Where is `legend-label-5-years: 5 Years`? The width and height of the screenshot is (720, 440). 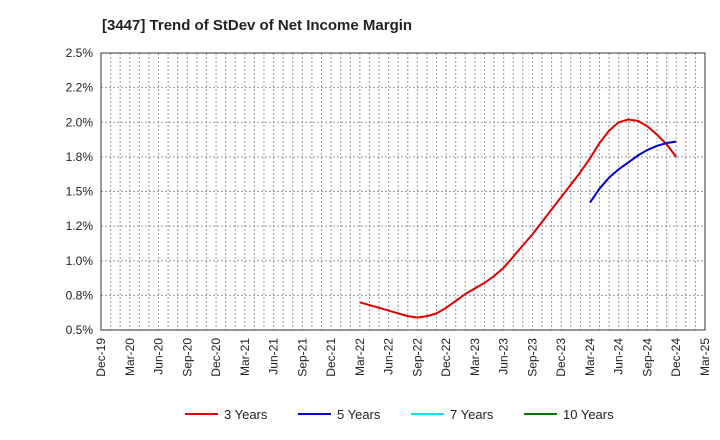
legend-label-5-years: 5 Years is located at coordinates (359, 414).